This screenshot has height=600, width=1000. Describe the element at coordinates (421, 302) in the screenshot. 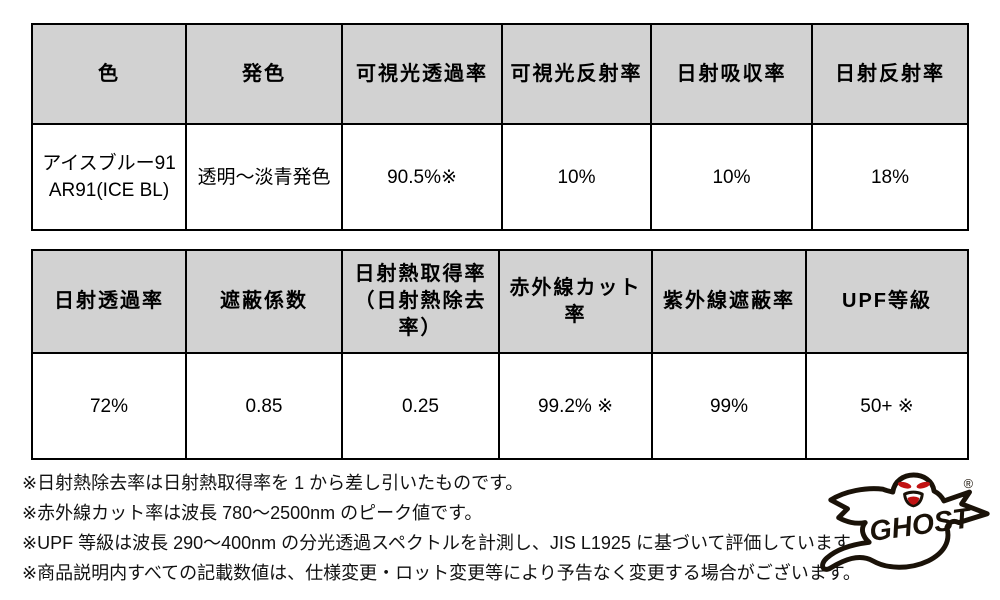

I see `t2-header-solar-heat-gain: 日射熱取得率 （日射熱除去率）` at that location.